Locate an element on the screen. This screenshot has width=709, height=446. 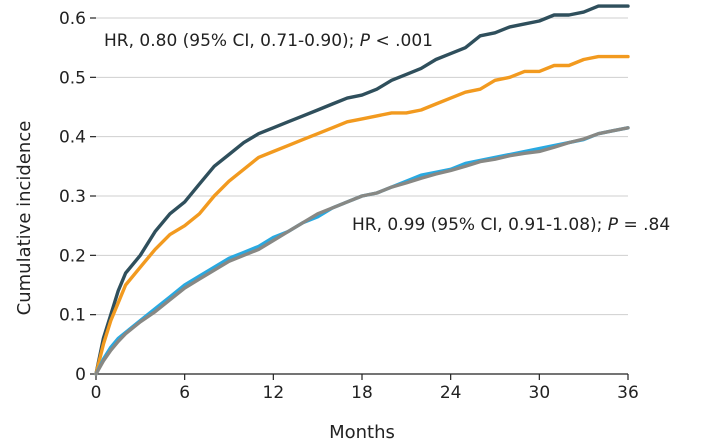
annotation-upper-hr: HR, 0.80 (95% CI, 0.71-0.90); P < .001 is located at coordinates (268, 41).